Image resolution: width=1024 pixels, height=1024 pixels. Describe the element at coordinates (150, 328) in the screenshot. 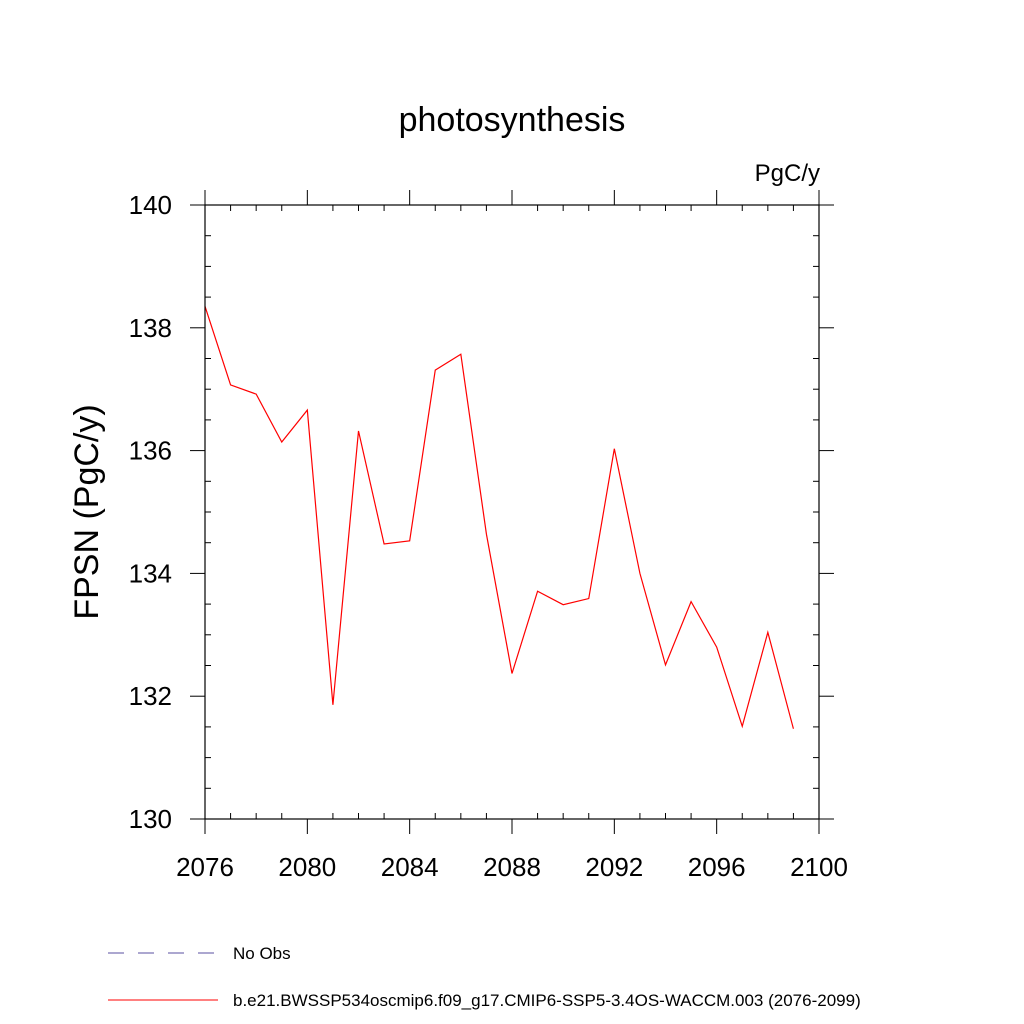

I see `y-tick-label: 138` at that location.